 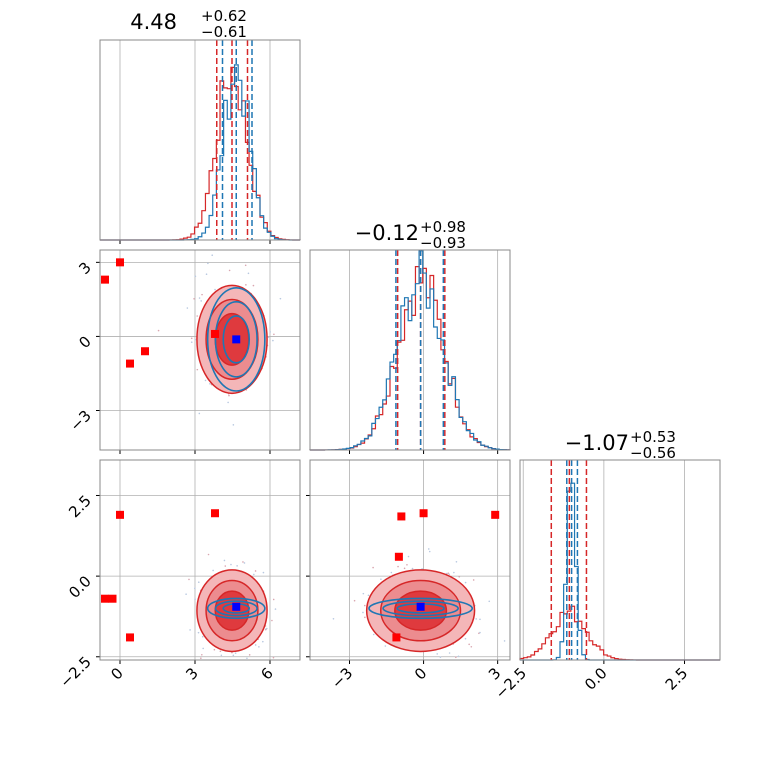 I want to click on panel-hist-p2, so click(x=620, y=561).